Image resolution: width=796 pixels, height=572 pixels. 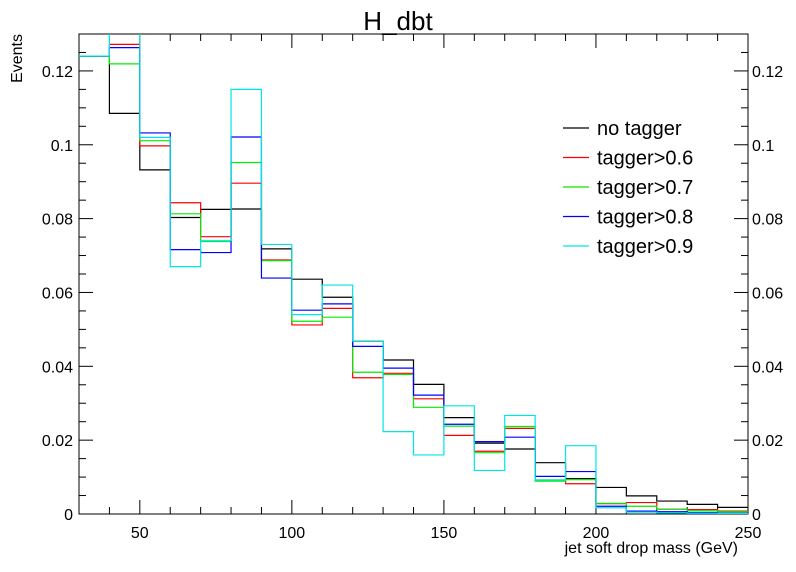 I want to click on y-tick-label: 0.08, so click(x=57, y=220).